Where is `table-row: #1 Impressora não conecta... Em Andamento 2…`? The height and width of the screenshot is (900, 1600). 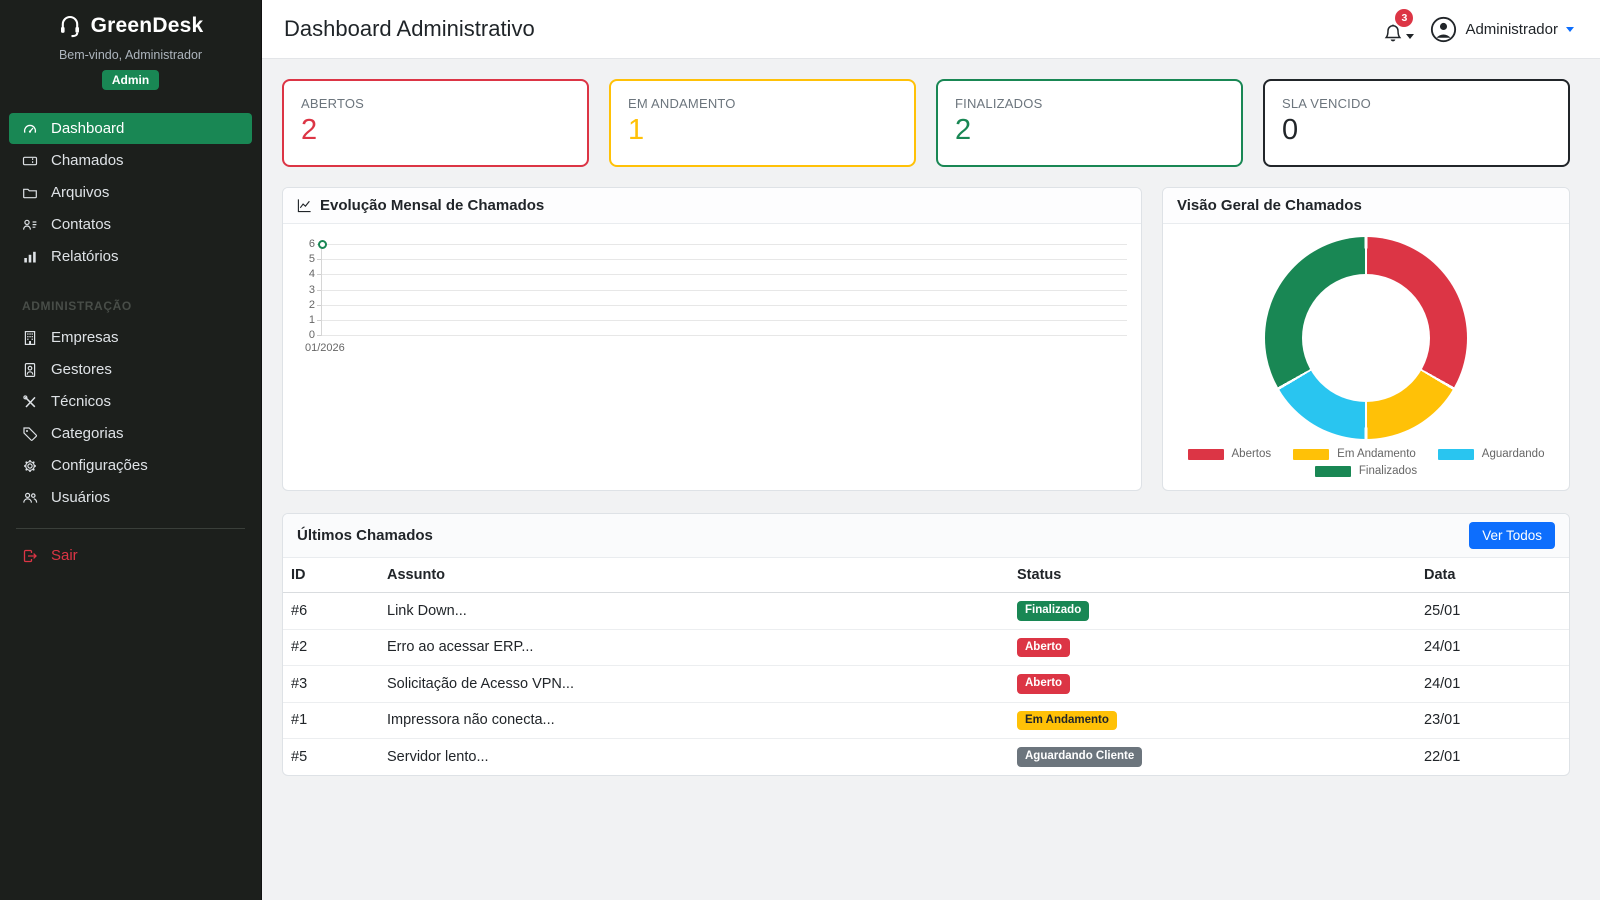
table-row: #1 Impressora não conecta... Em Andamento 2… is located at coordinates (926, 720).